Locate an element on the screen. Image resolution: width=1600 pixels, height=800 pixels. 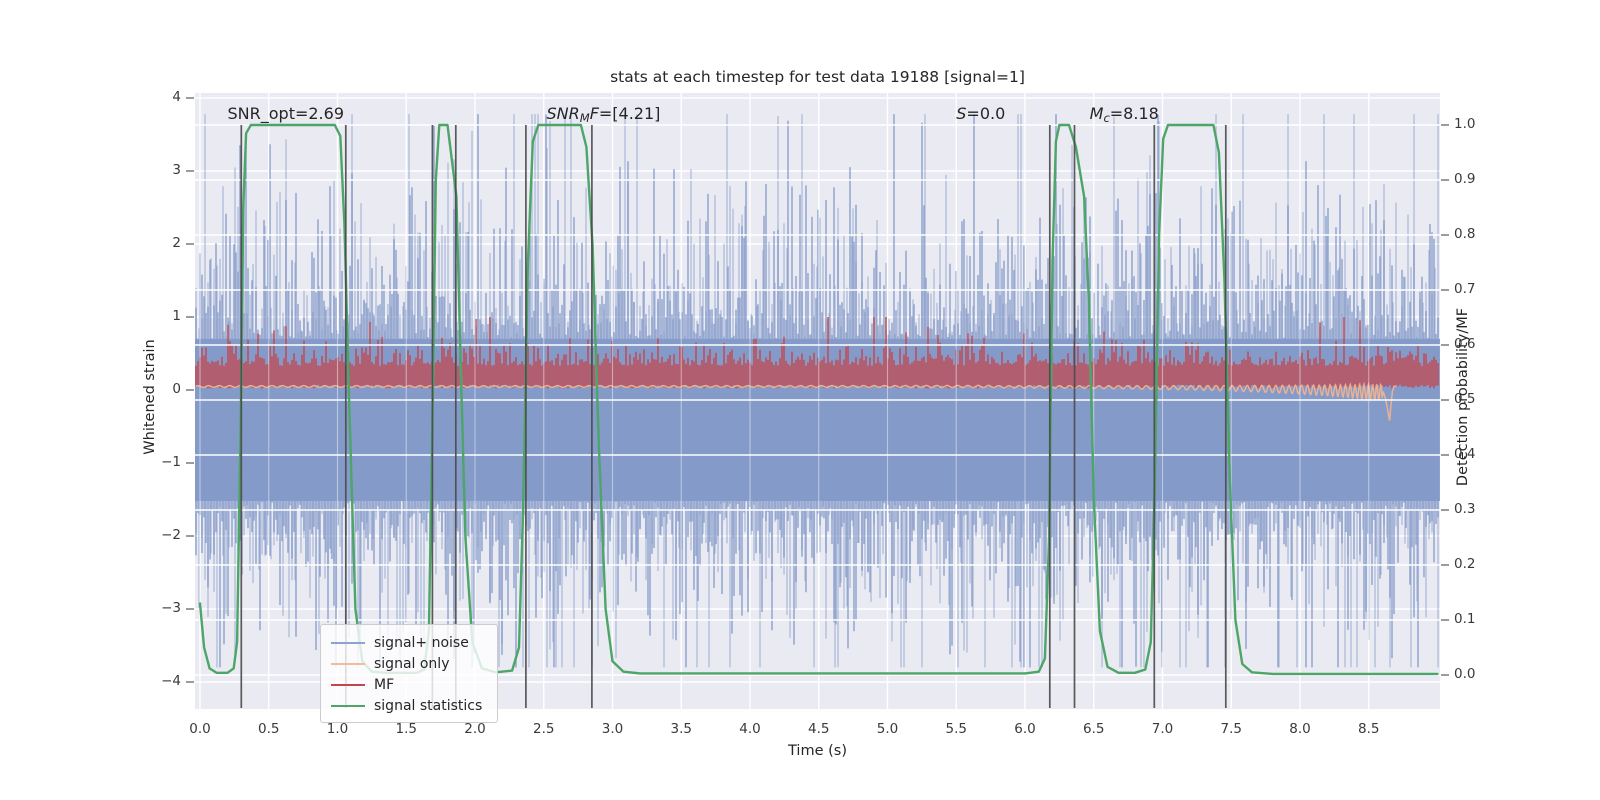
y-left-tick-label: 2 is located at coordinates (176, 243).